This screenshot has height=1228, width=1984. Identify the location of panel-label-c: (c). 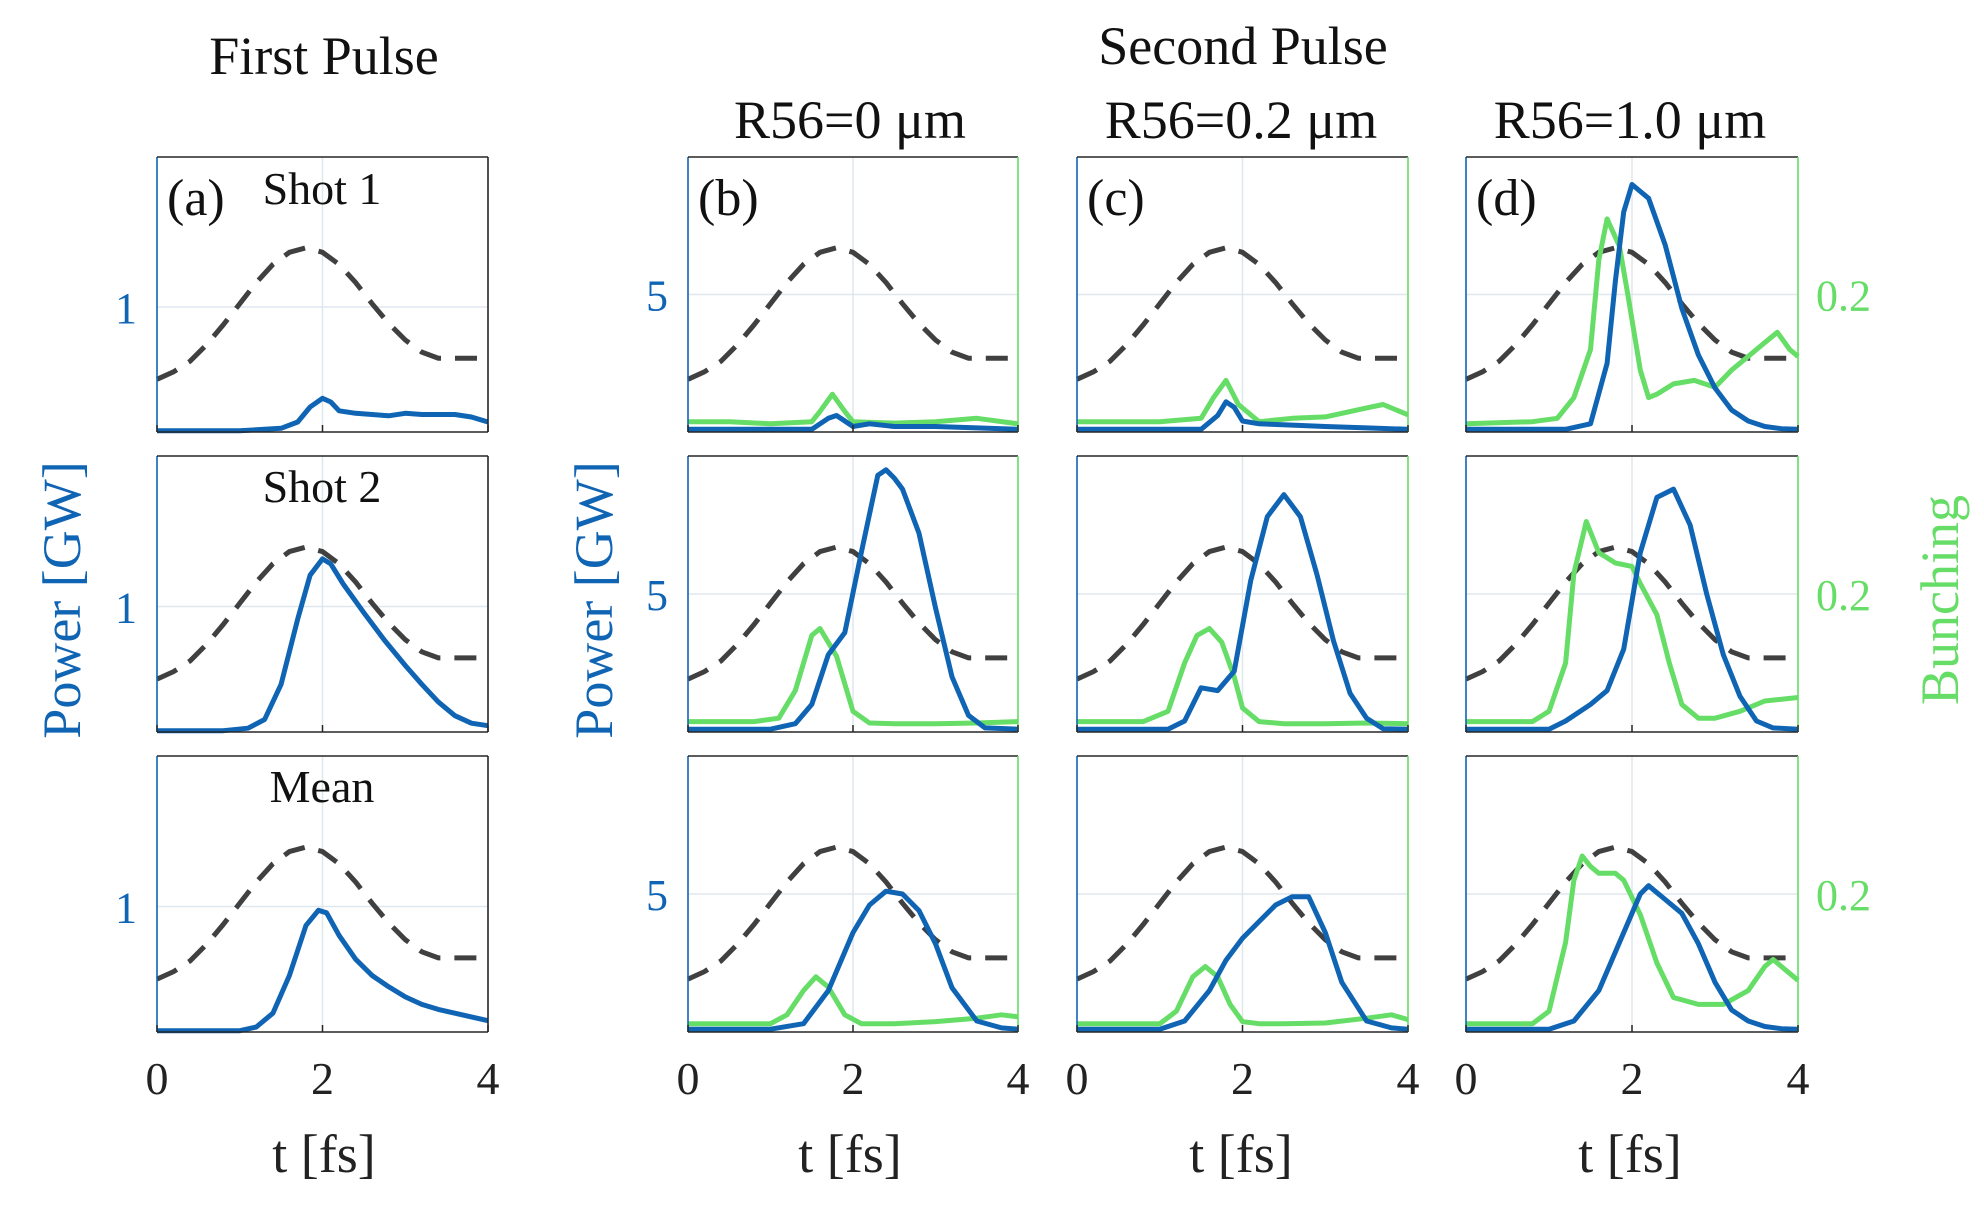
(1116, 198).